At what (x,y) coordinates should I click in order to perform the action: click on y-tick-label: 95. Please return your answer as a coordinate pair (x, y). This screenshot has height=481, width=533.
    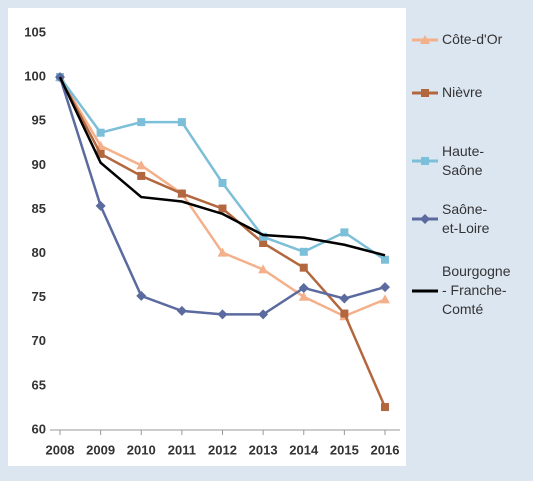
    Looking at the image, I should click on (39, 120).